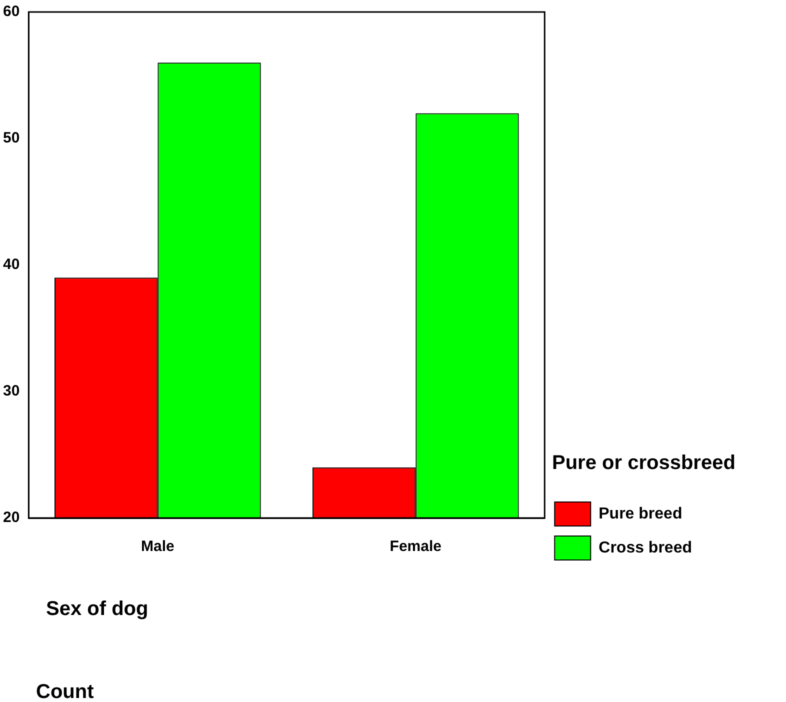 The width and height of the screenshot is (786, 702). I want to click on text: Count, so click(65, 691).